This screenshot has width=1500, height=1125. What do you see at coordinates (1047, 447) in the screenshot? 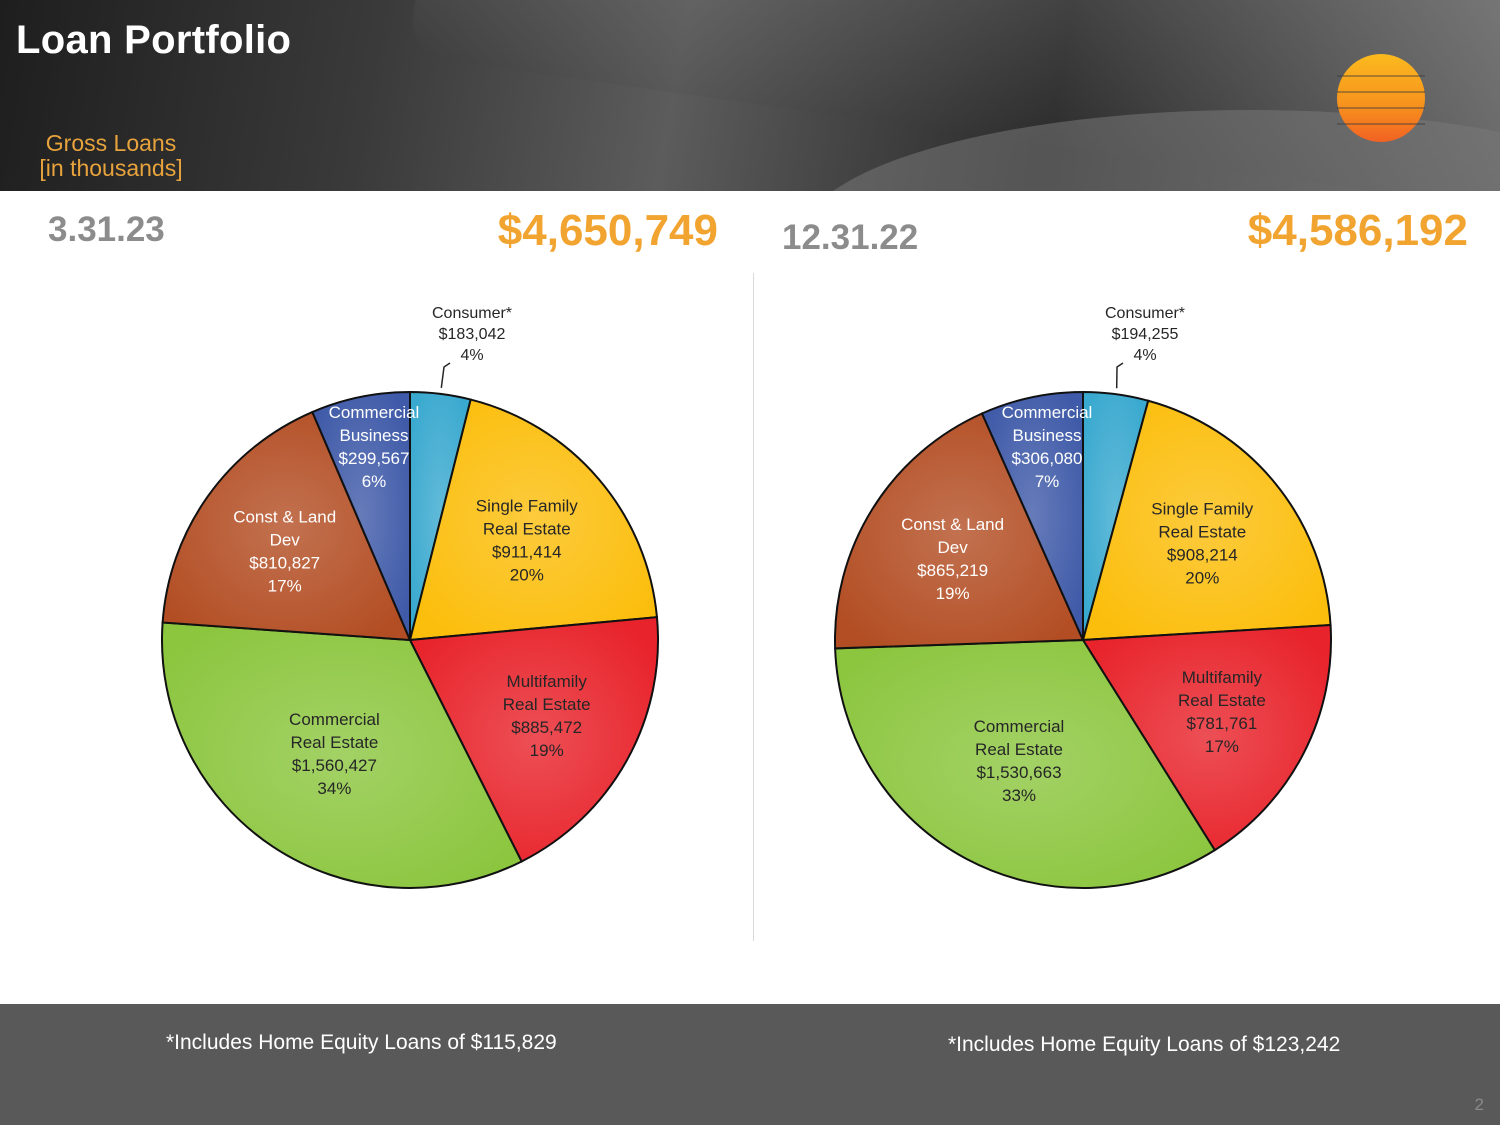
I see `slice-label-commercial-business: Commercial Business $306,080 7%` at bounding box center [1047, 447].